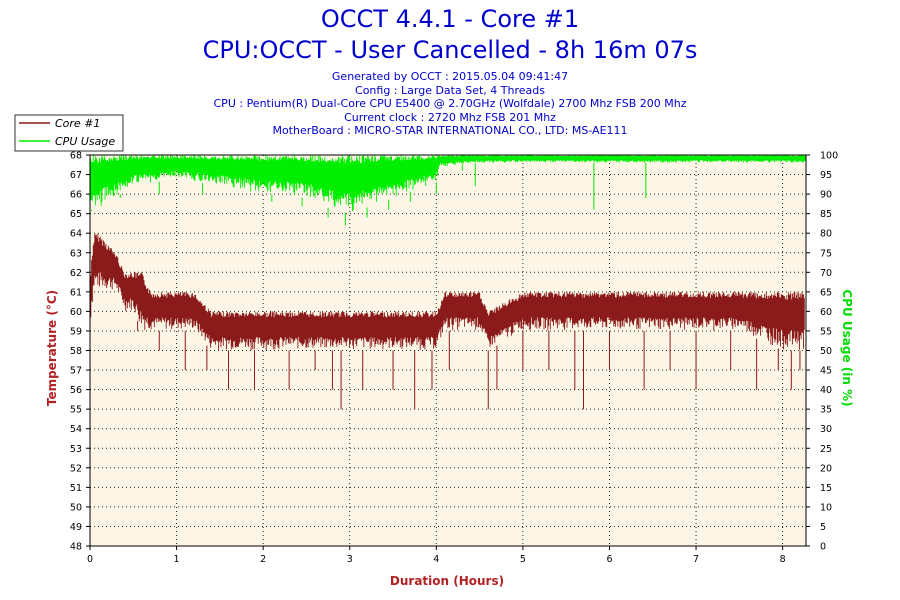 This screenshot has height=600, width=900. I want to click on y-tick-label-right: 5, so click(823, 527).